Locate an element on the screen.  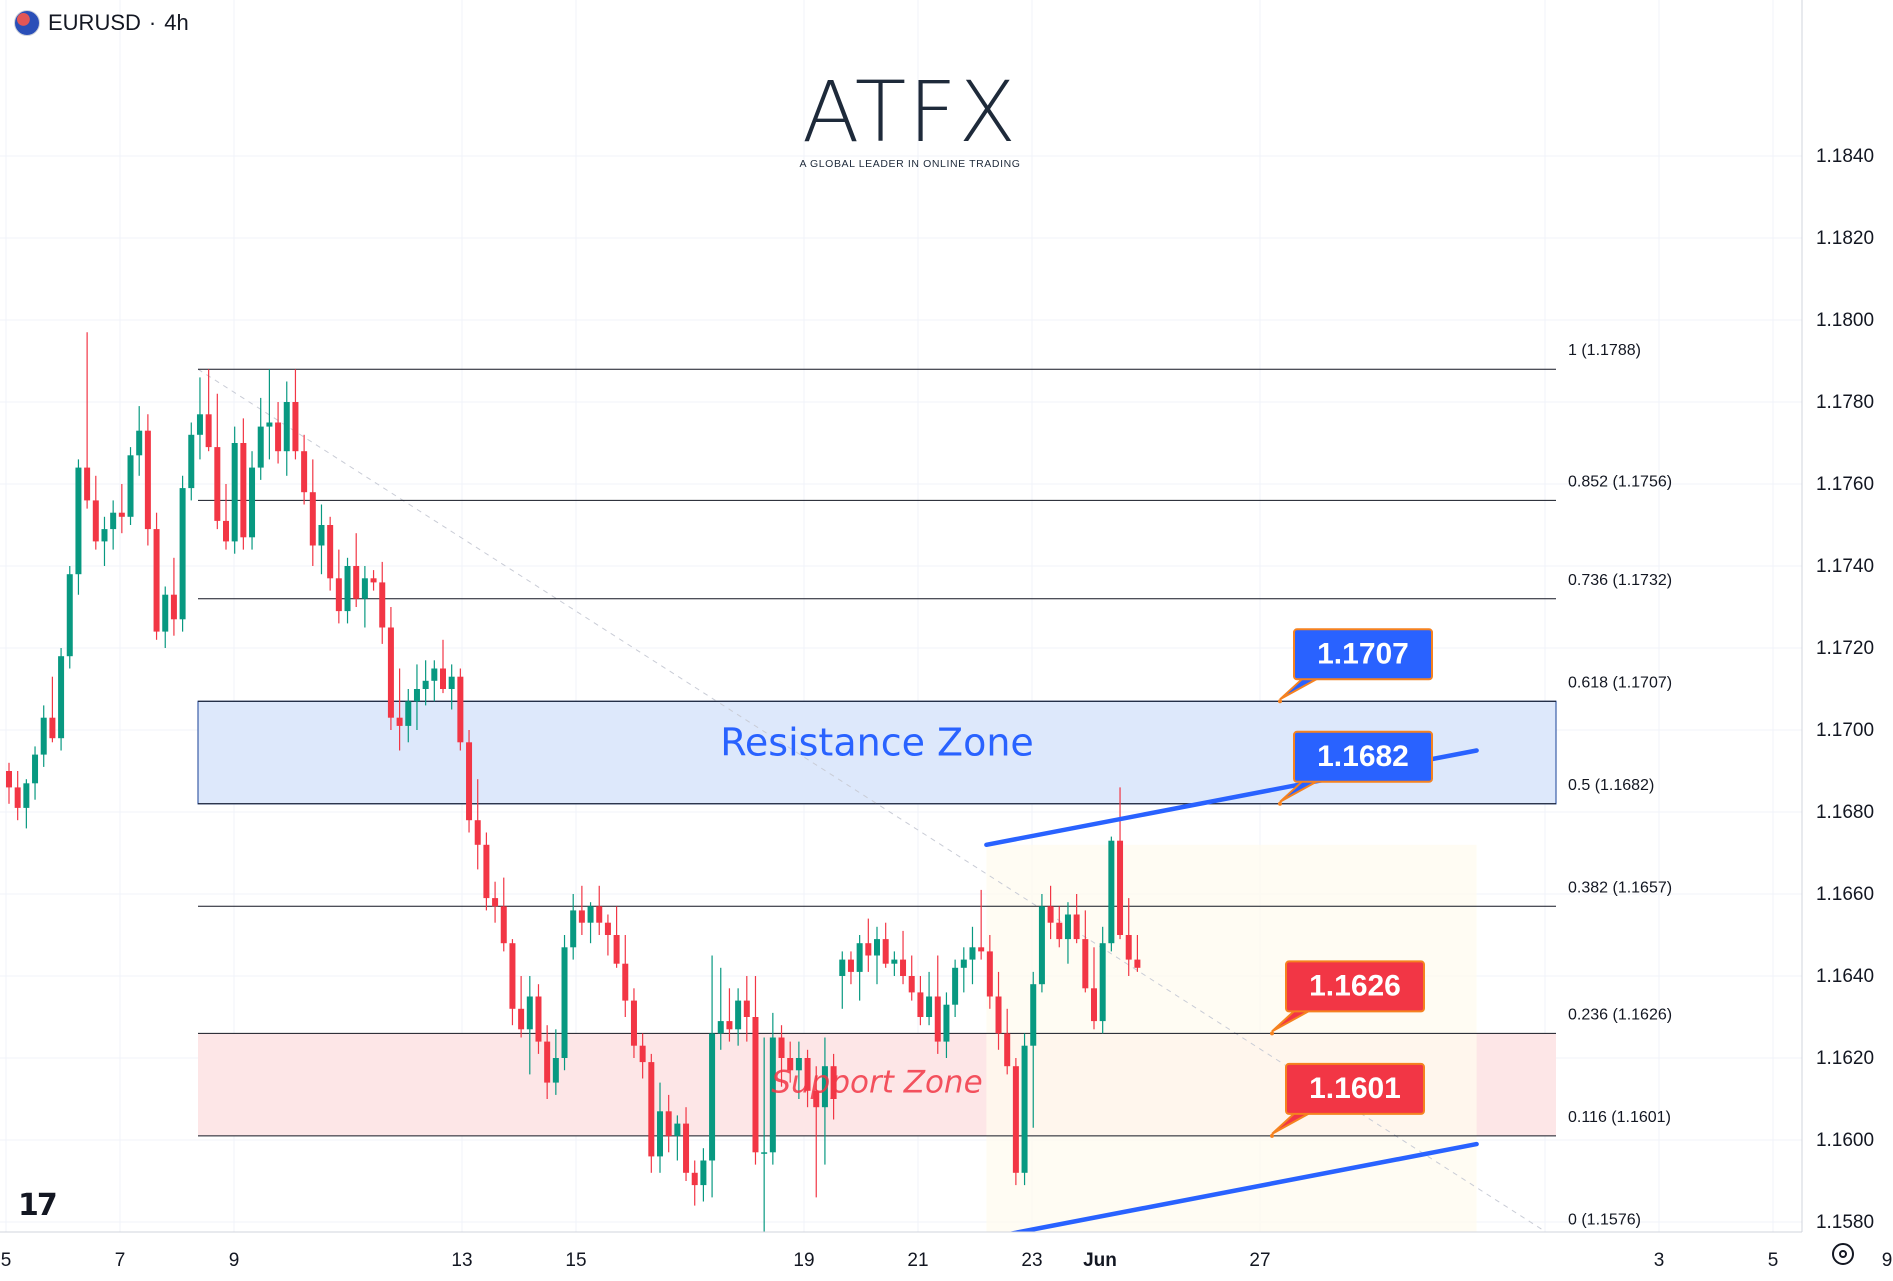
time-axis-bg is located at coordinates (946, 1256).